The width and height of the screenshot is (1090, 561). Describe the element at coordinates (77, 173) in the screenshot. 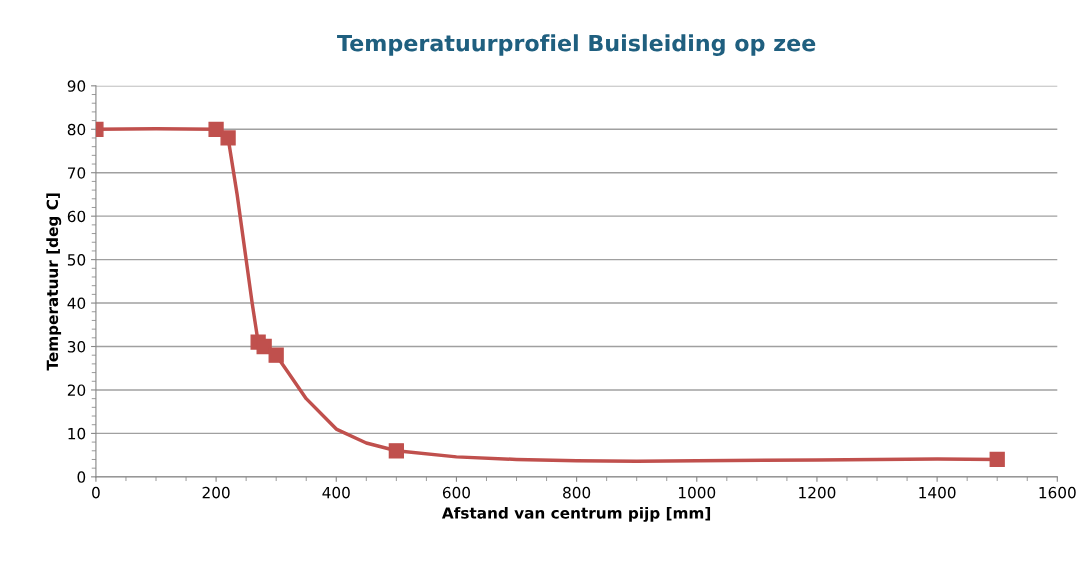

I see `y-tick-label: 70` at that location.